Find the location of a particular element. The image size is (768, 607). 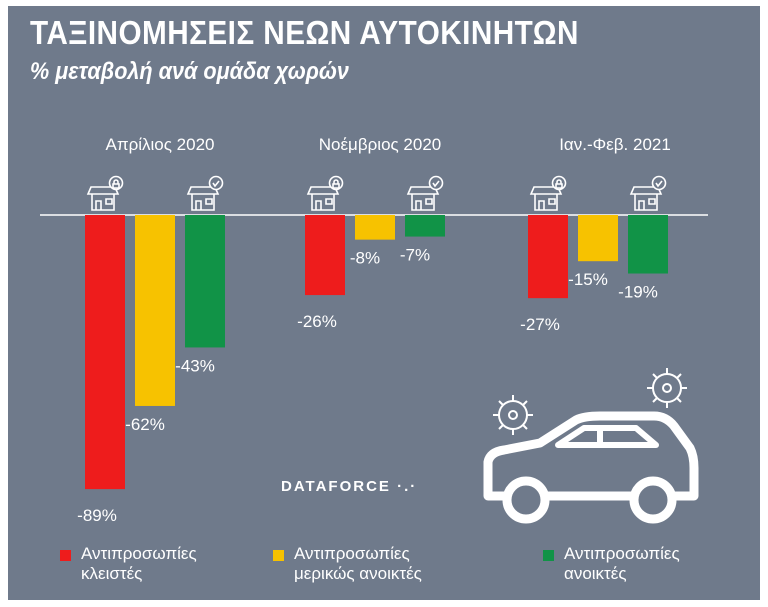

legend-swatch-closed is located at coordinates (65, 555).